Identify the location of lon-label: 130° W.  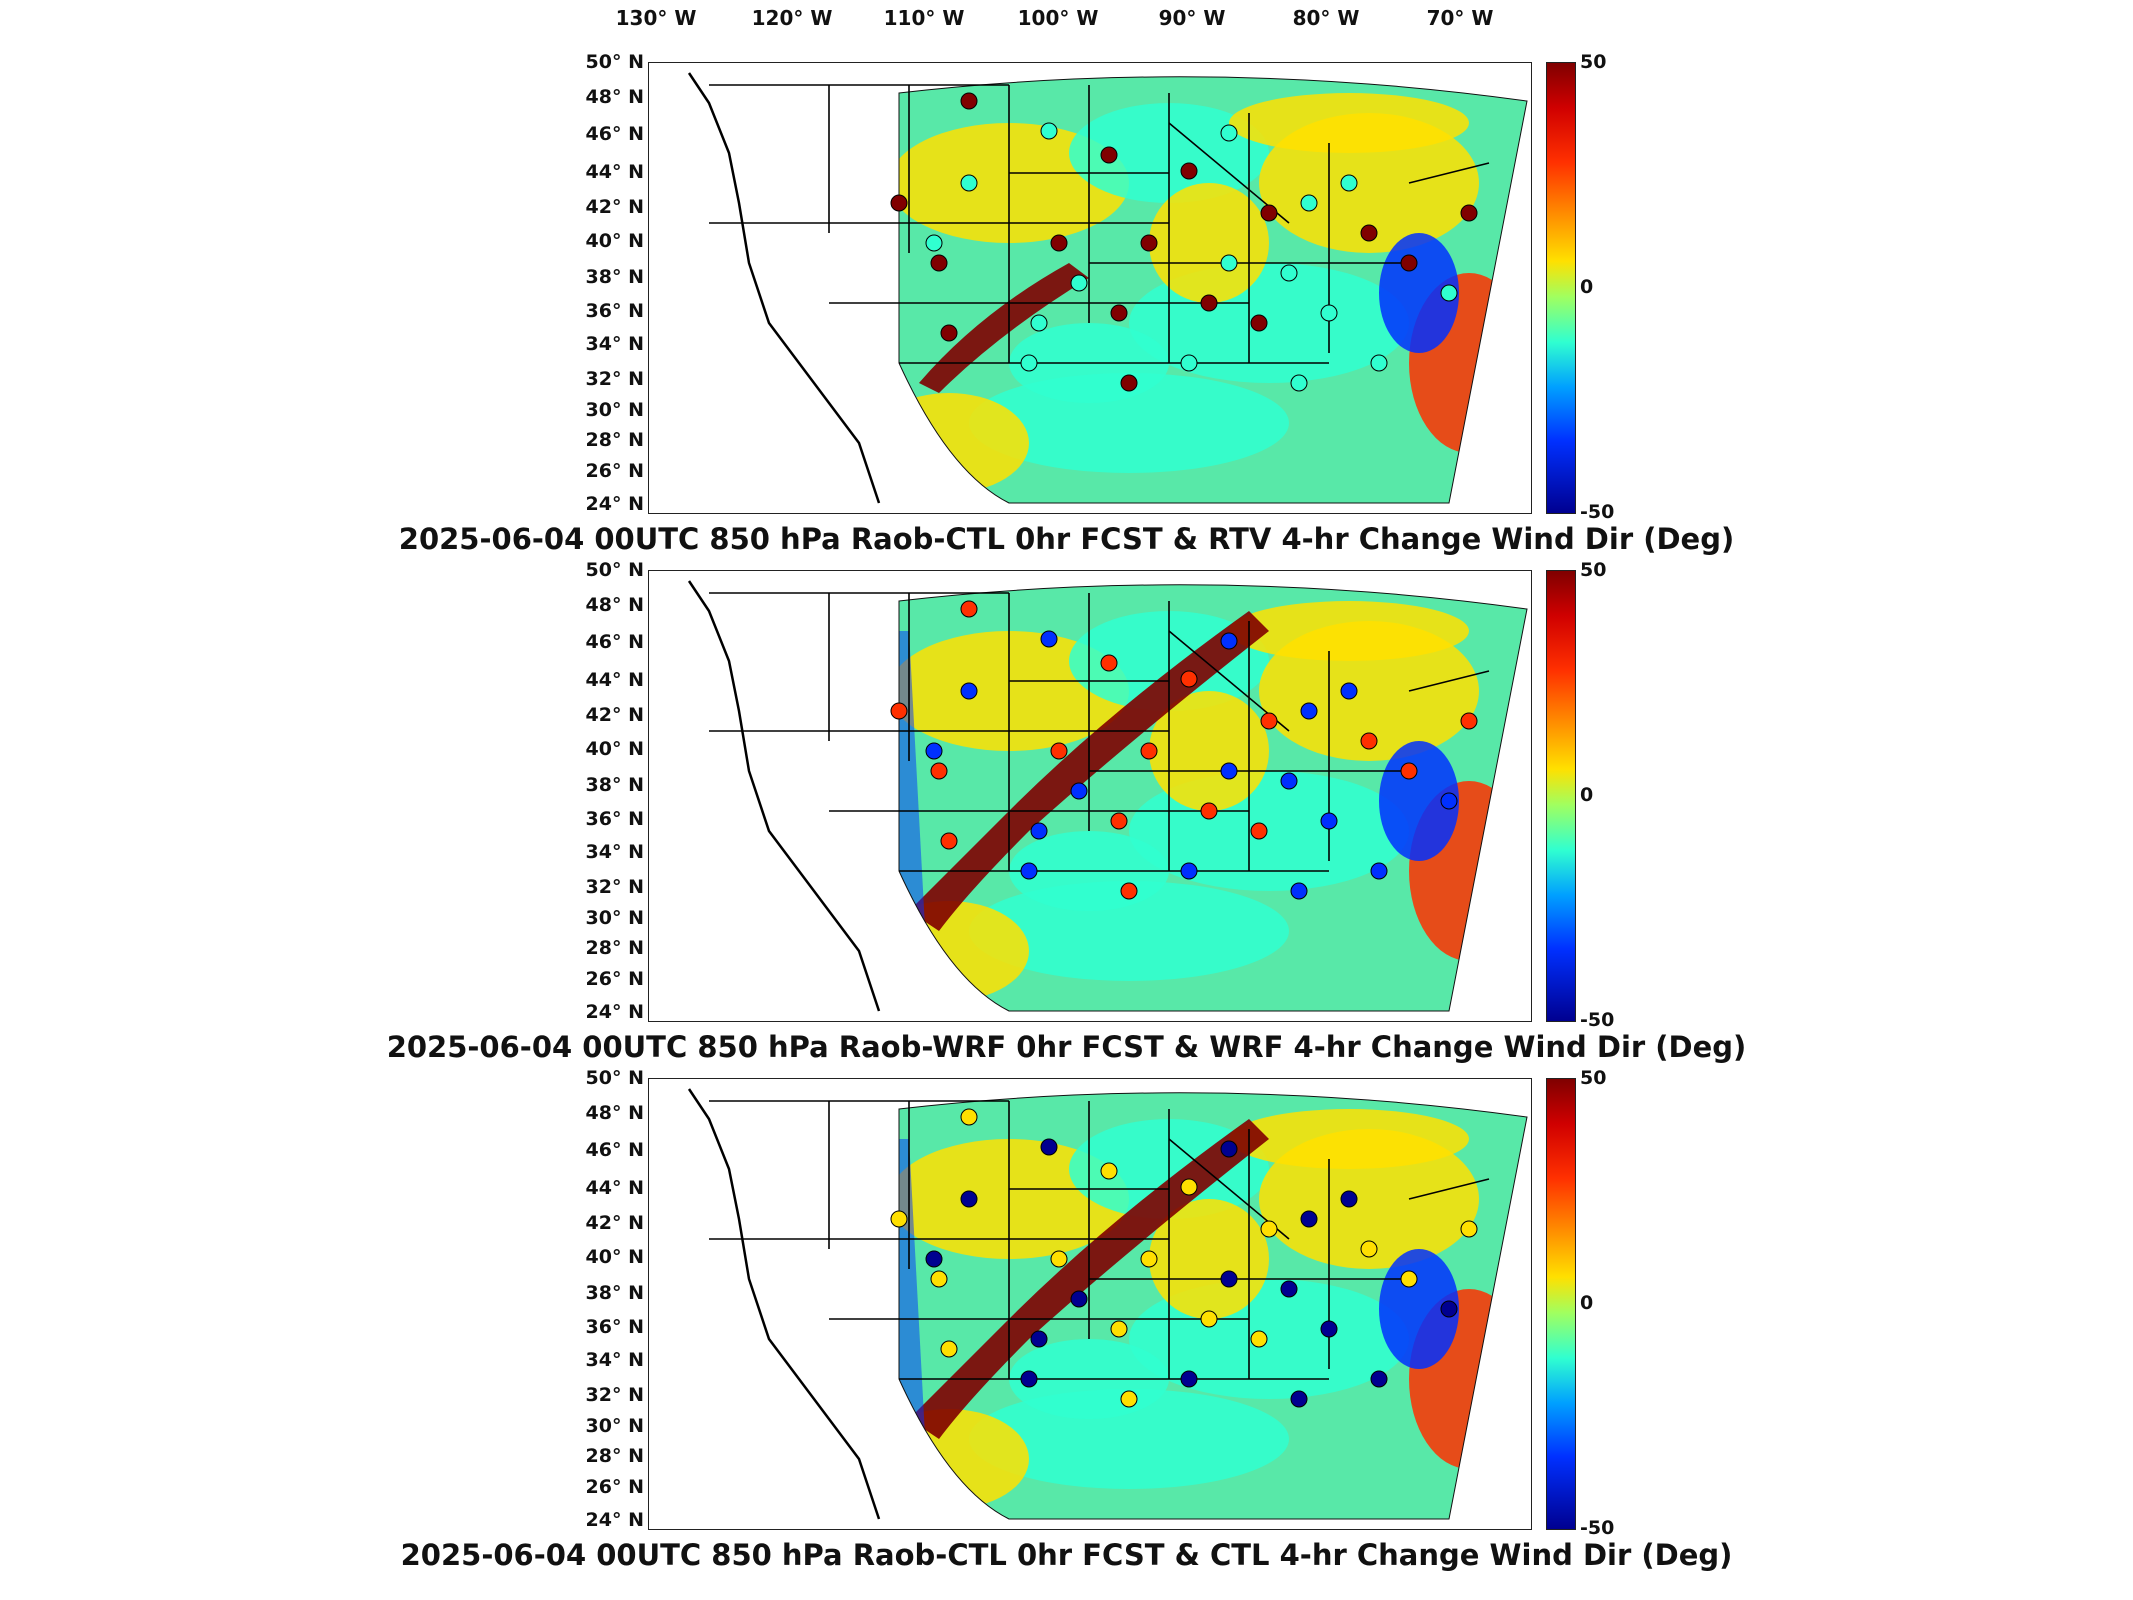
(656, 18).